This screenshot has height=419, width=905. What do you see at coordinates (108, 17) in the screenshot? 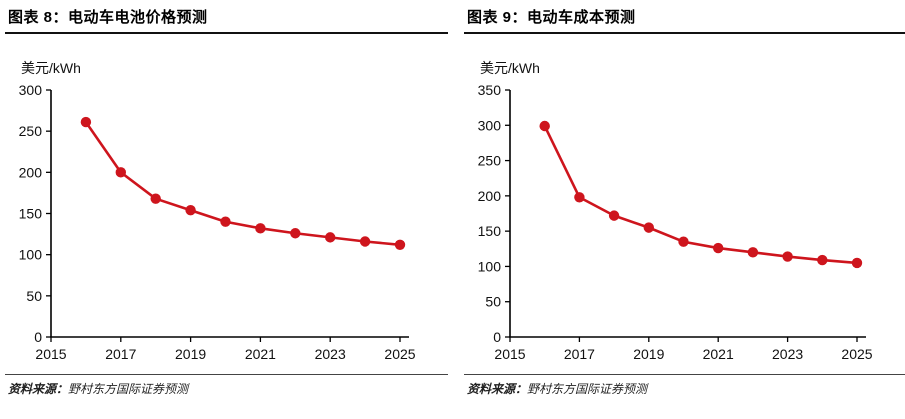
I see `chart-title: 图表 8：电动车电池价格预测` at bounding box center [108, 17].